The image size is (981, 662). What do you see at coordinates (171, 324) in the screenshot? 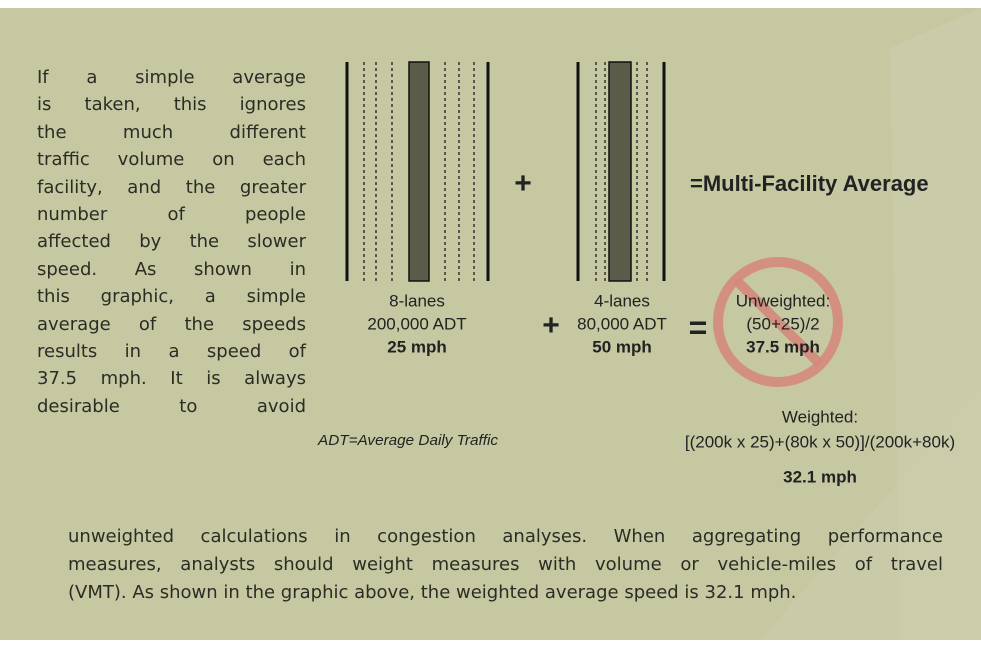
I see `text-line: average of the speeds` at bounding box center [171, 324].